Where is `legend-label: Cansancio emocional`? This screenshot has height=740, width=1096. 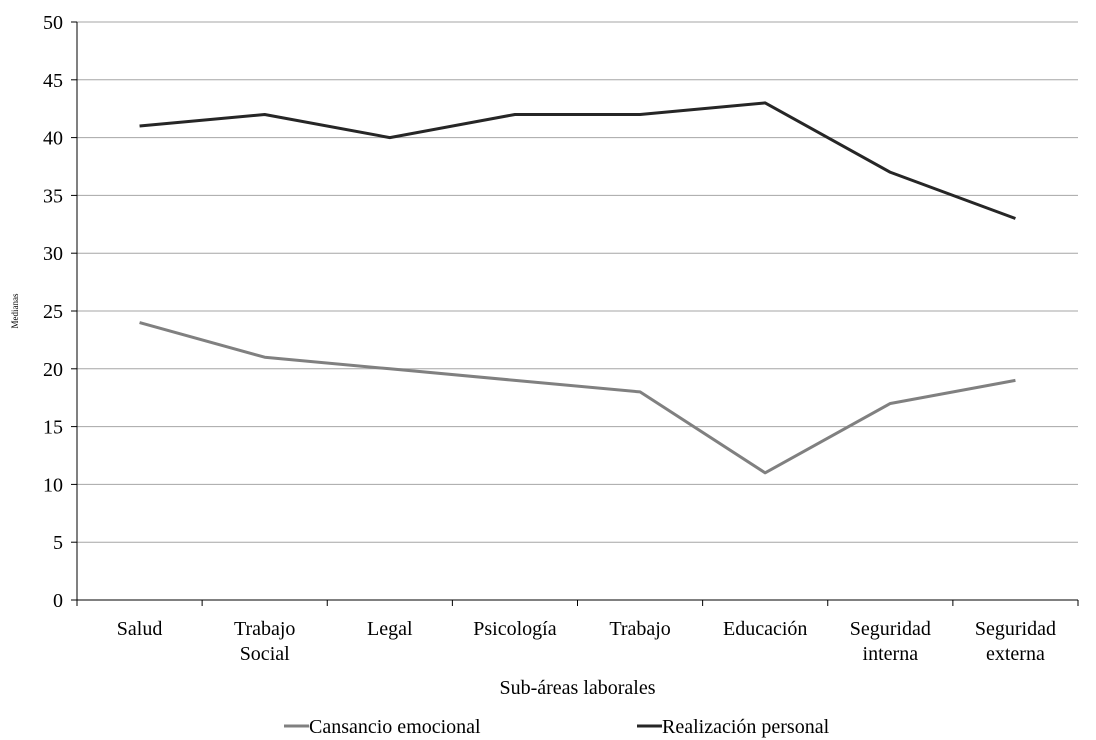 legend-label: Cansancio emocional is located at coordinates (395, 727).